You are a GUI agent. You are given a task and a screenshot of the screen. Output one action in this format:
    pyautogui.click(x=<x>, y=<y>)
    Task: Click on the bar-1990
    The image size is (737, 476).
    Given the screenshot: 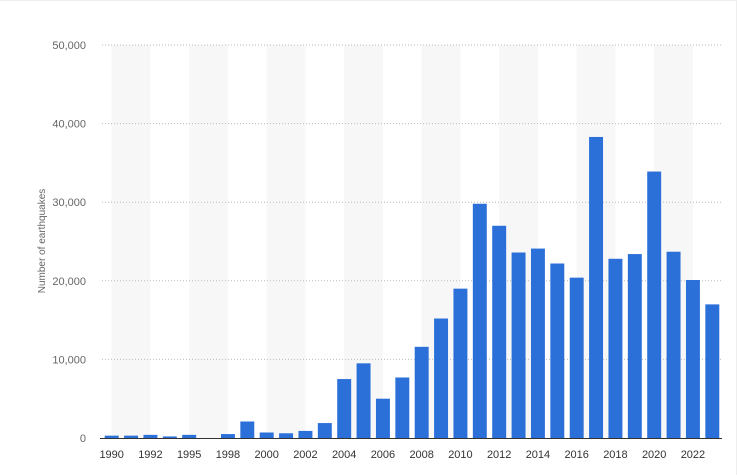 What is the action you would take?
    pyautogui.click(x=111, y=436)
    